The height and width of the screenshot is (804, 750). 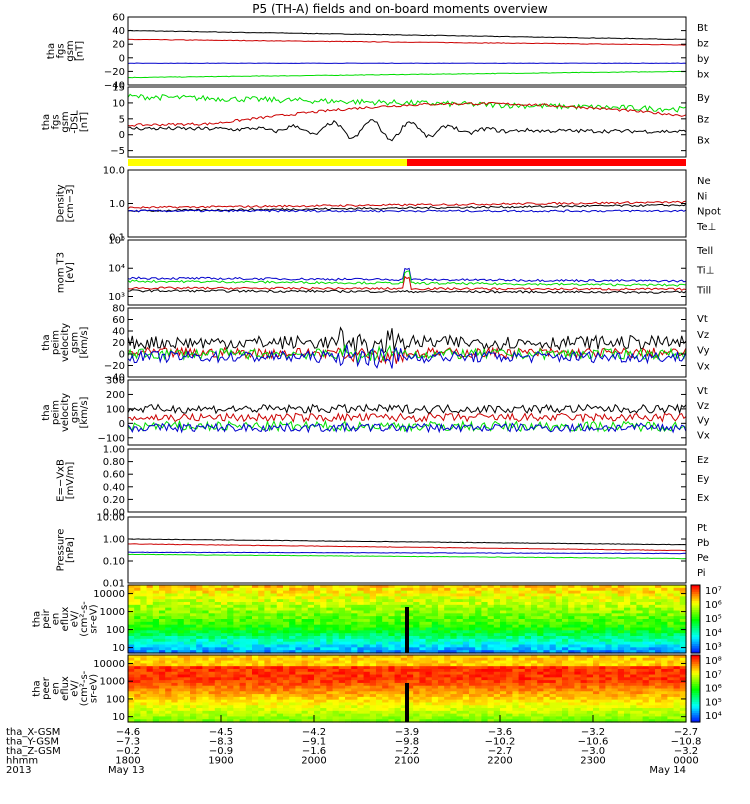 I want to click on y-tick-label: 300, so click(x=115, y=381).